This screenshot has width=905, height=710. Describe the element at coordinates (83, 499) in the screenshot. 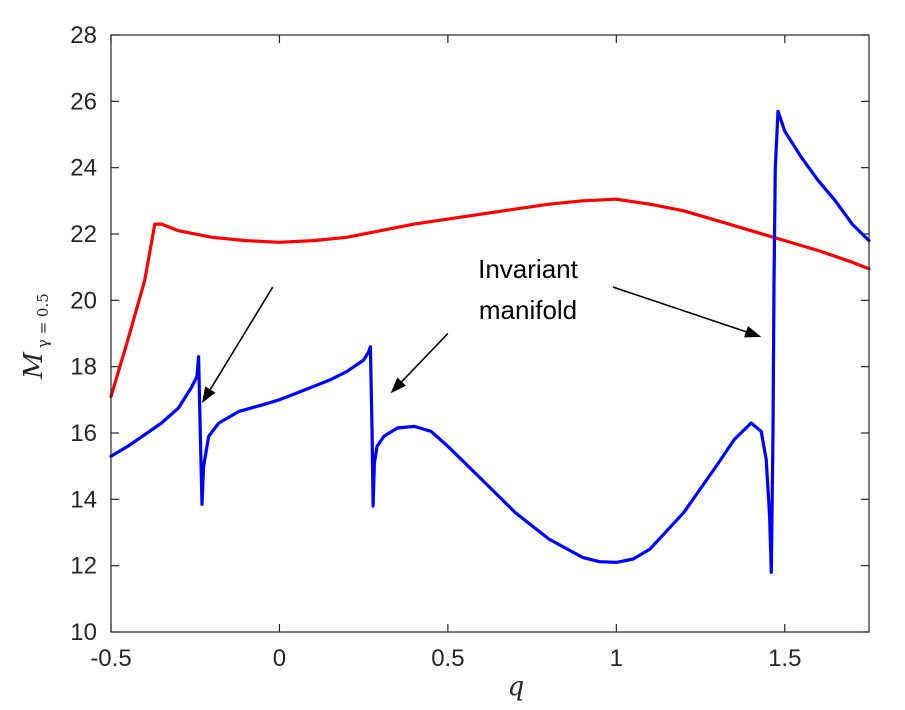

I see `y-tick-label: 14` at that location.